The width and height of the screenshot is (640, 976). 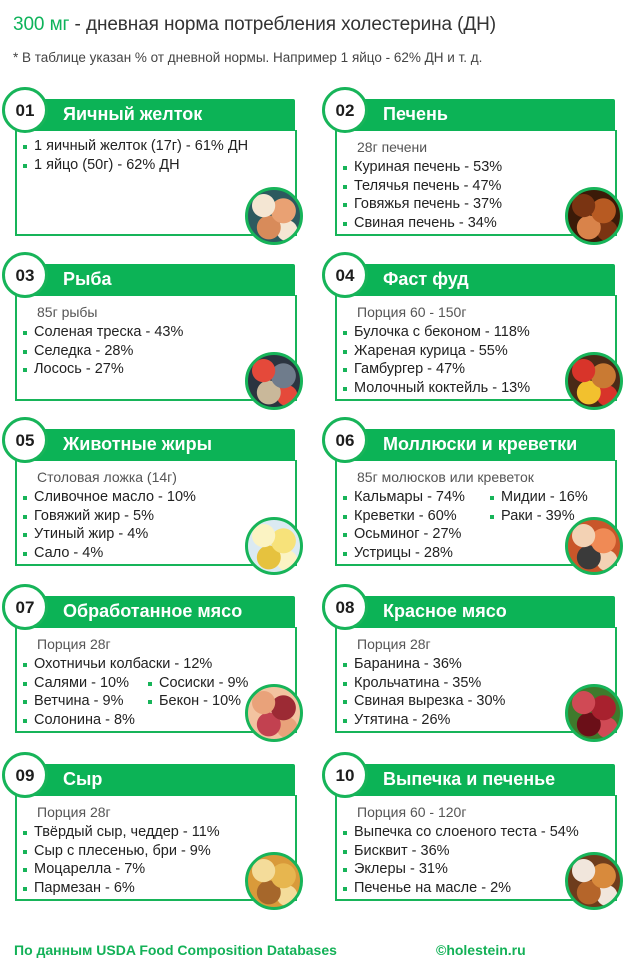 I want to click on card-header: Моллюски и креветки, so click(x=482, y=445).